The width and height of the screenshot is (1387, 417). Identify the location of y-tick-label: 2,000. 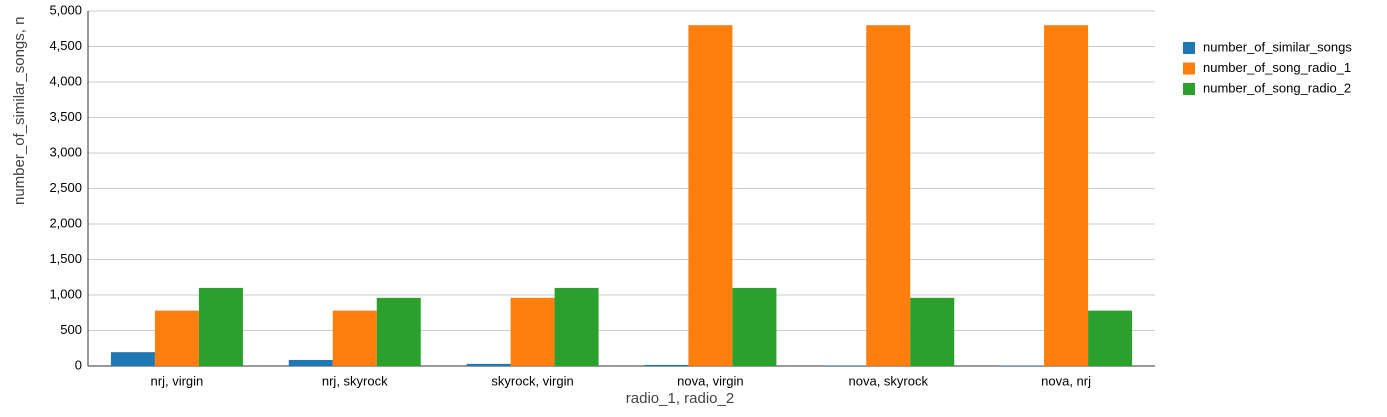
(65, 222).